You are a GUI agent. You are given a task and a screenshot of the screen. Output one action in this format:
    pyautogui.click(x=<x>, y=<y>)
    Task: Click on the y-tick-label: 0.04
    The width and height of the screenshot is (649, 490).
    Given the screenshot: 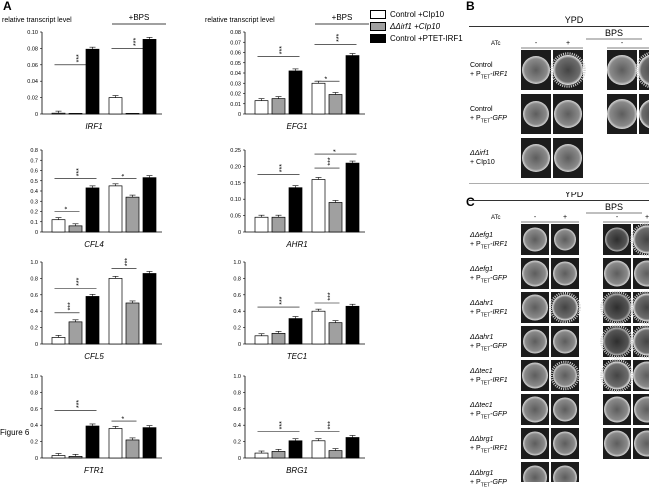 What is the action you would take?
    pyautogui.click(x=32, y=82)
    